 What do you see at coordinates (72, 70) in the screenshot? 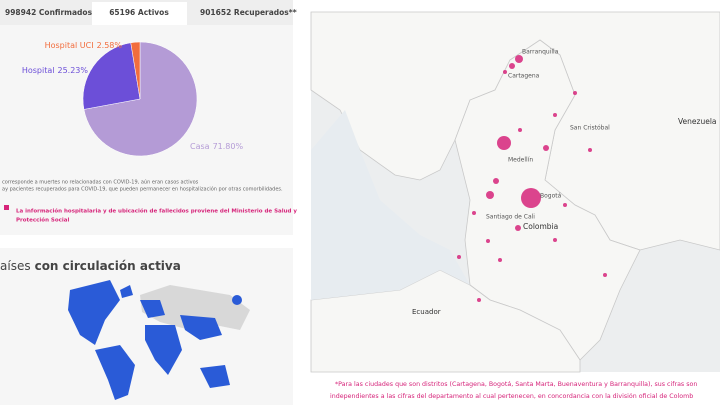
I see `slice-value: 25.23%` at bounding box center [72, 70].